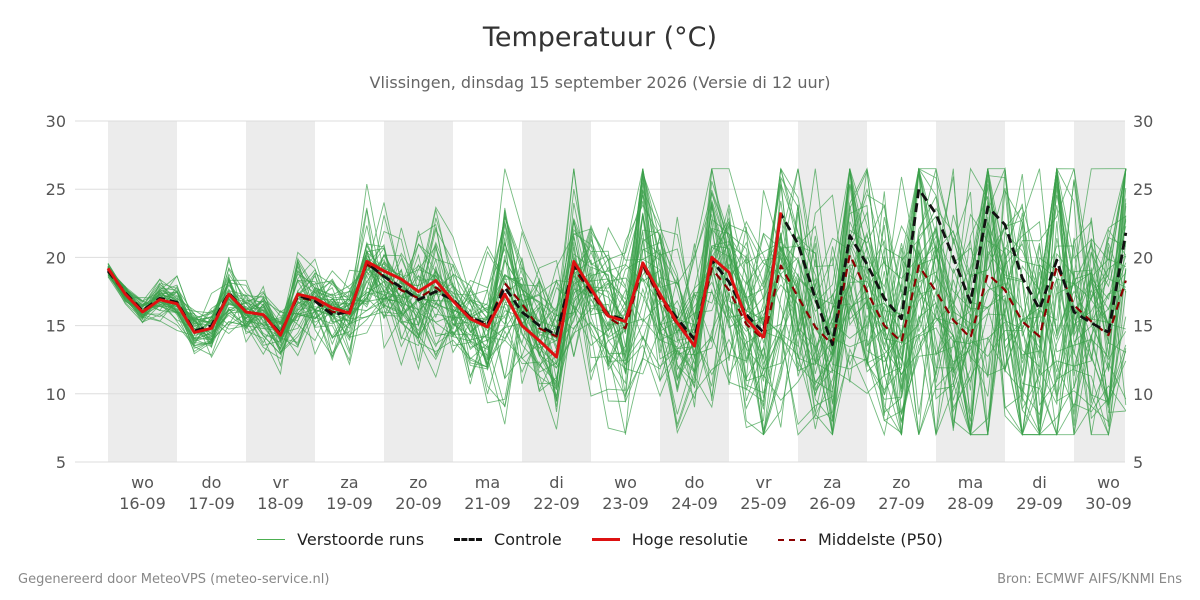 The height and width of the screenshot is (600, 1200). What do you see at coordinates (901, 503) in the screenshot?
I see `x-tick-date: 27-09` at bounding box center [901, 503].